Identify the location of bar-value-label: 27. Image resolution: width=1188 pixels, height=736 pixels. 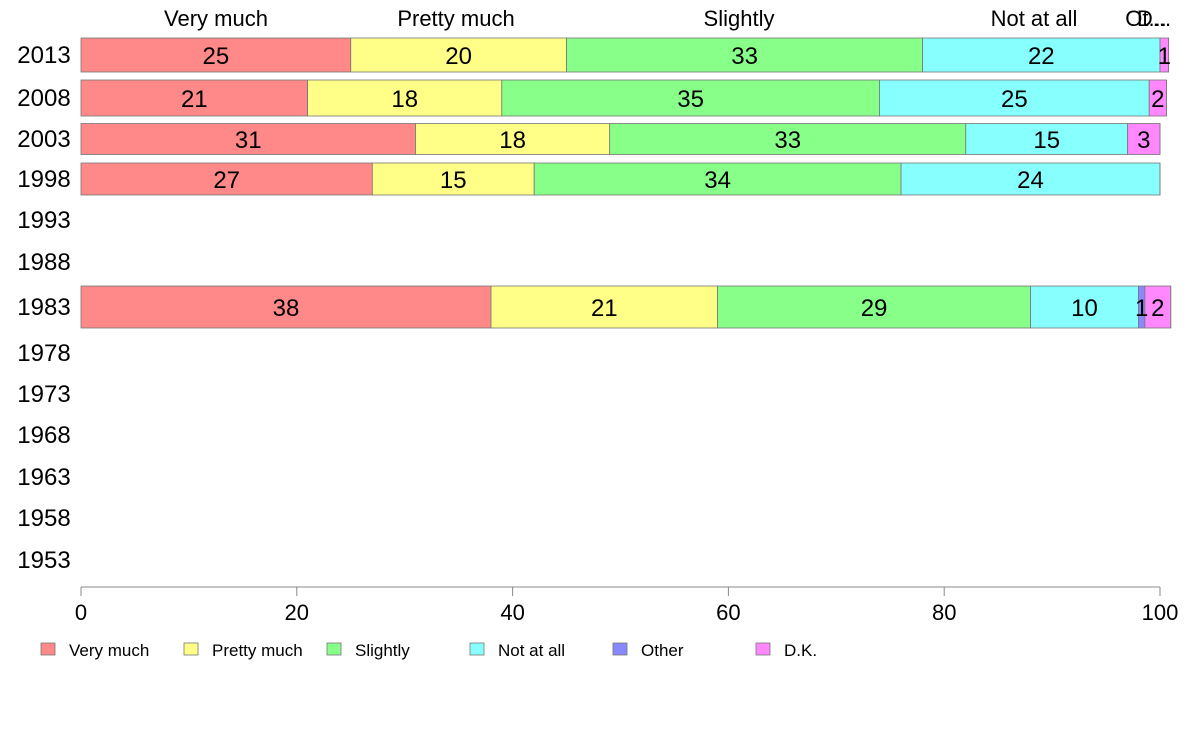
(226, 180).